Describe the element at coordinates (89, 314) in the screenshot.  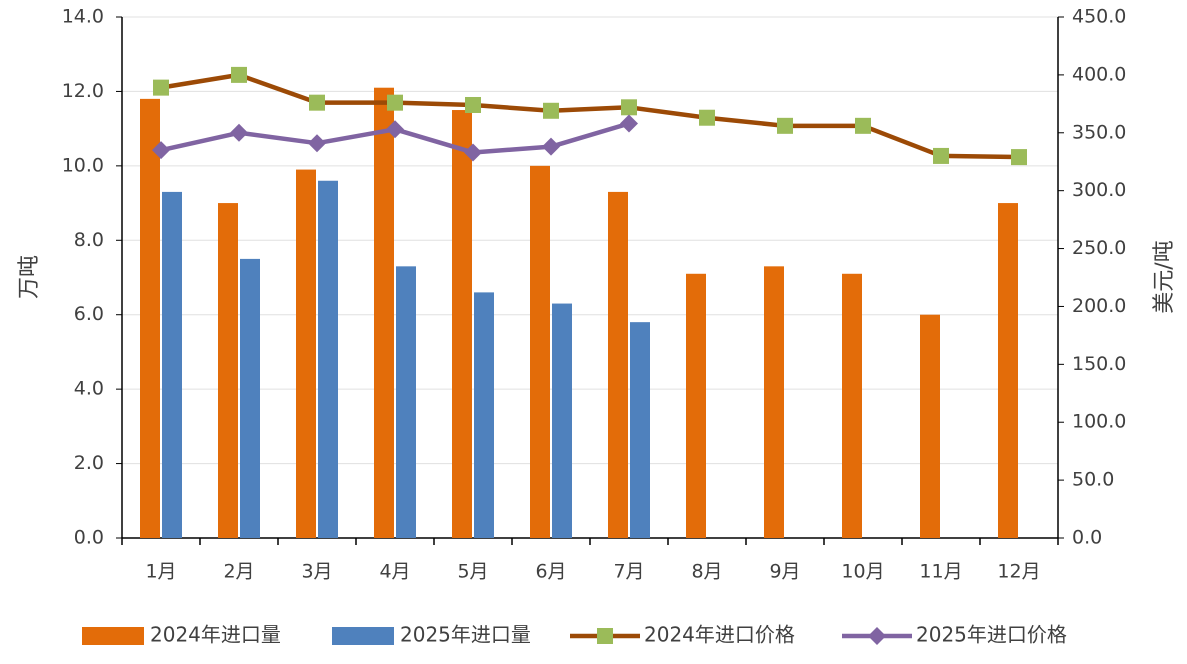
I see `y-tick-label: 6.0` at that location.